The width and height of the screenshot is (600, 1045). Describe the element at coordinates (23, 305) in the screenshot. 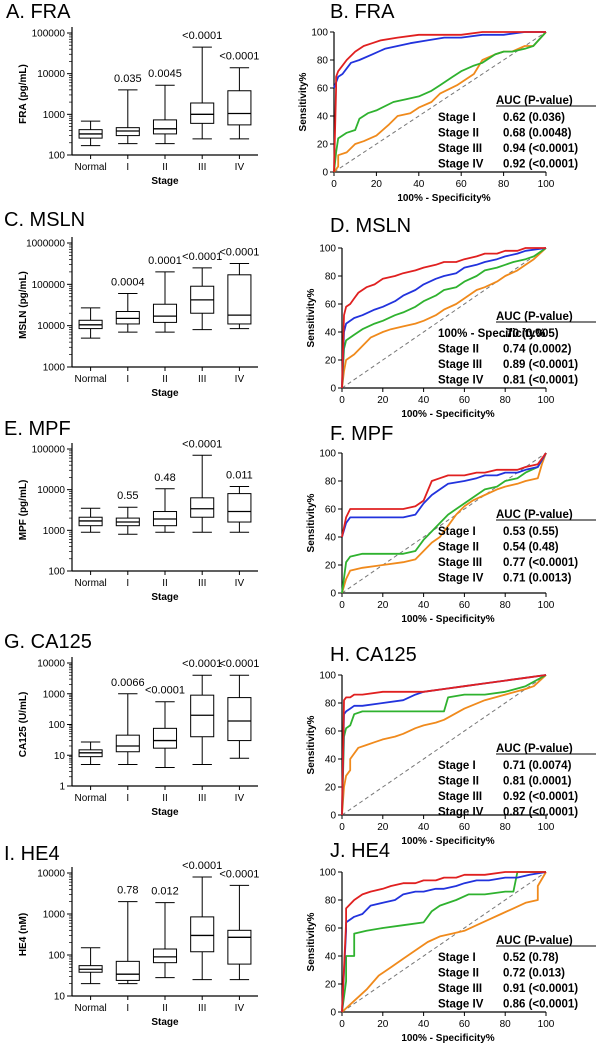

I see `y-axis-label: MSLN (pg/mL)` at that location.